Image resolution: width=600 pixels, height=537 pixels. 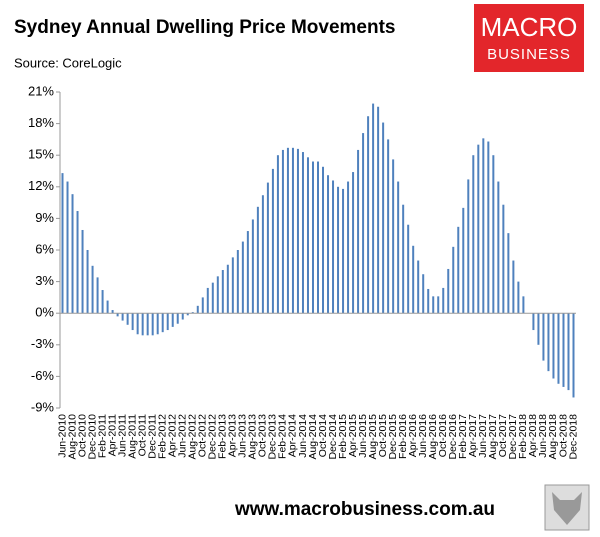 I want to click on y-tick-label: 6%, so click(x=44, y=248).